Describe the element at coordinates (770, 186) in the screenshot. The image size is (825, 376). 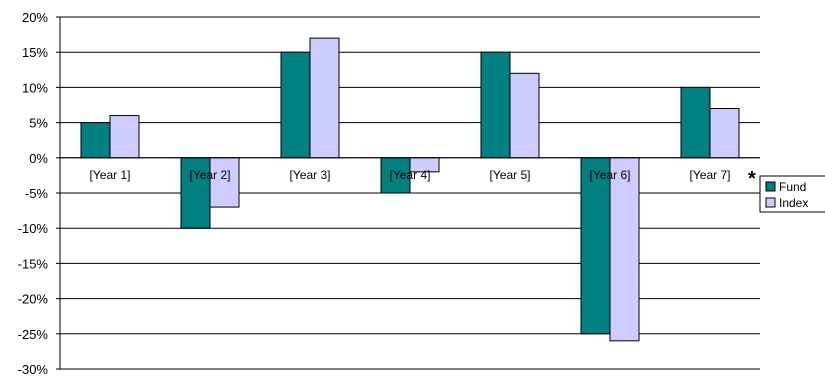
I see `legend-swatch-fund` at that location.